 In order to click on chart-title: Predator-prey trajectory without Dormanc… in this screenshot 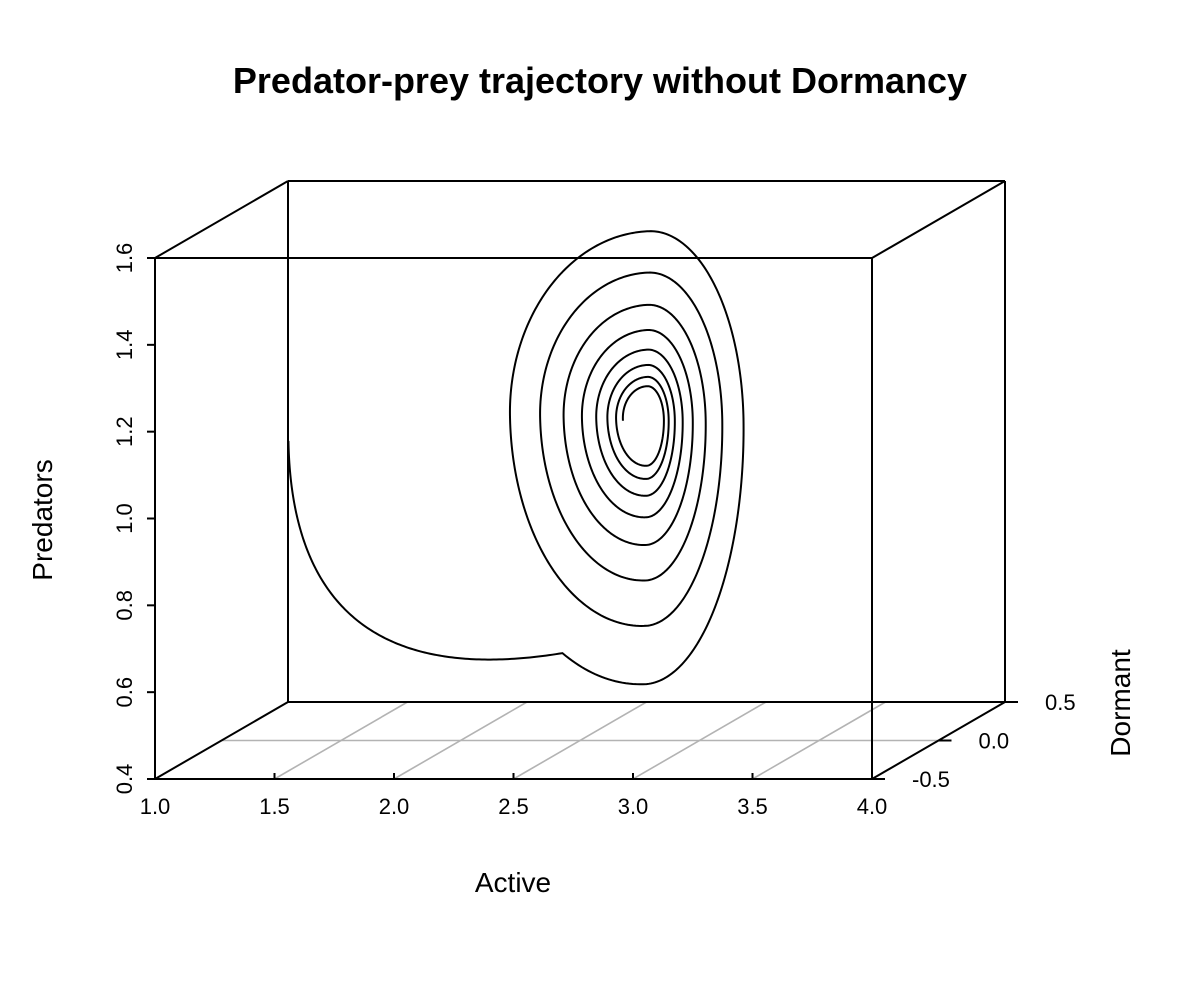, I will do `click(600, 80)`.